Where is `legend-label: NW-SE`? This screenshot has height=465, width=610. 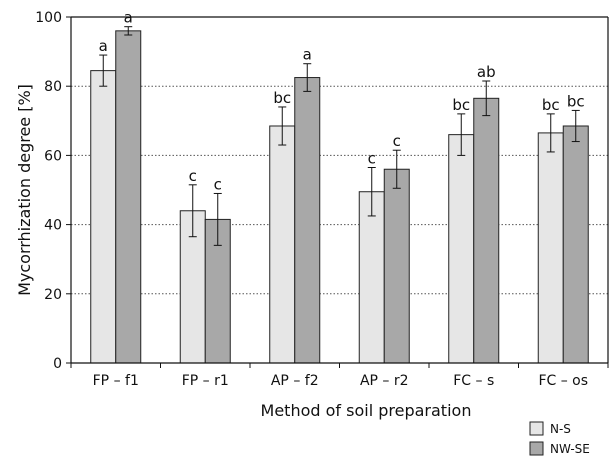 legend-label: NW-SE is located at coordinates (570, 449).